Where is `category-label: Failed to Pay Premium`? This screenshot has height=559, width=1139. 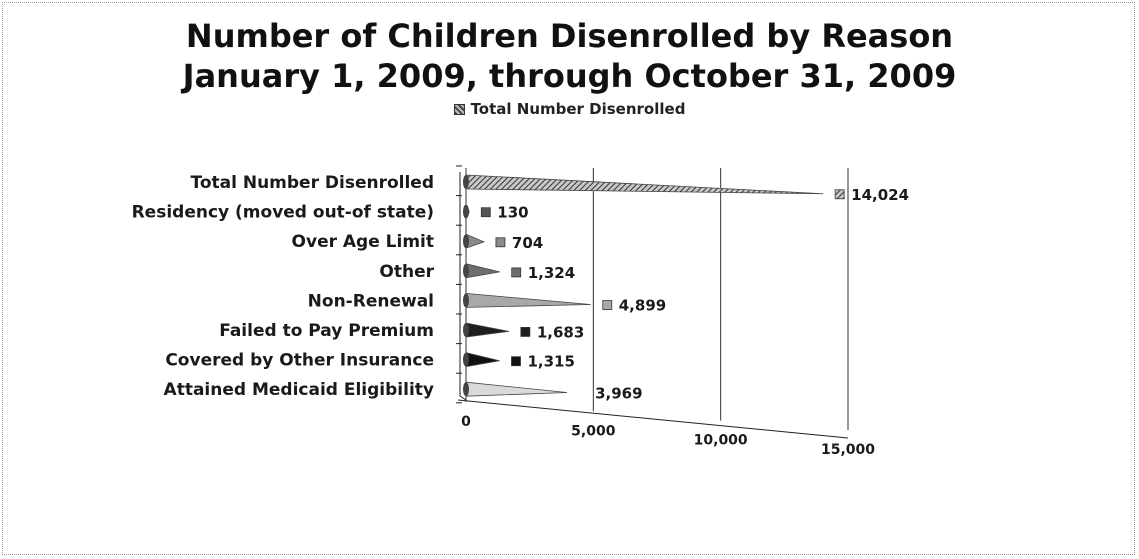
category-label: Failed to Pay Premium is located at coordinates (326, 331).